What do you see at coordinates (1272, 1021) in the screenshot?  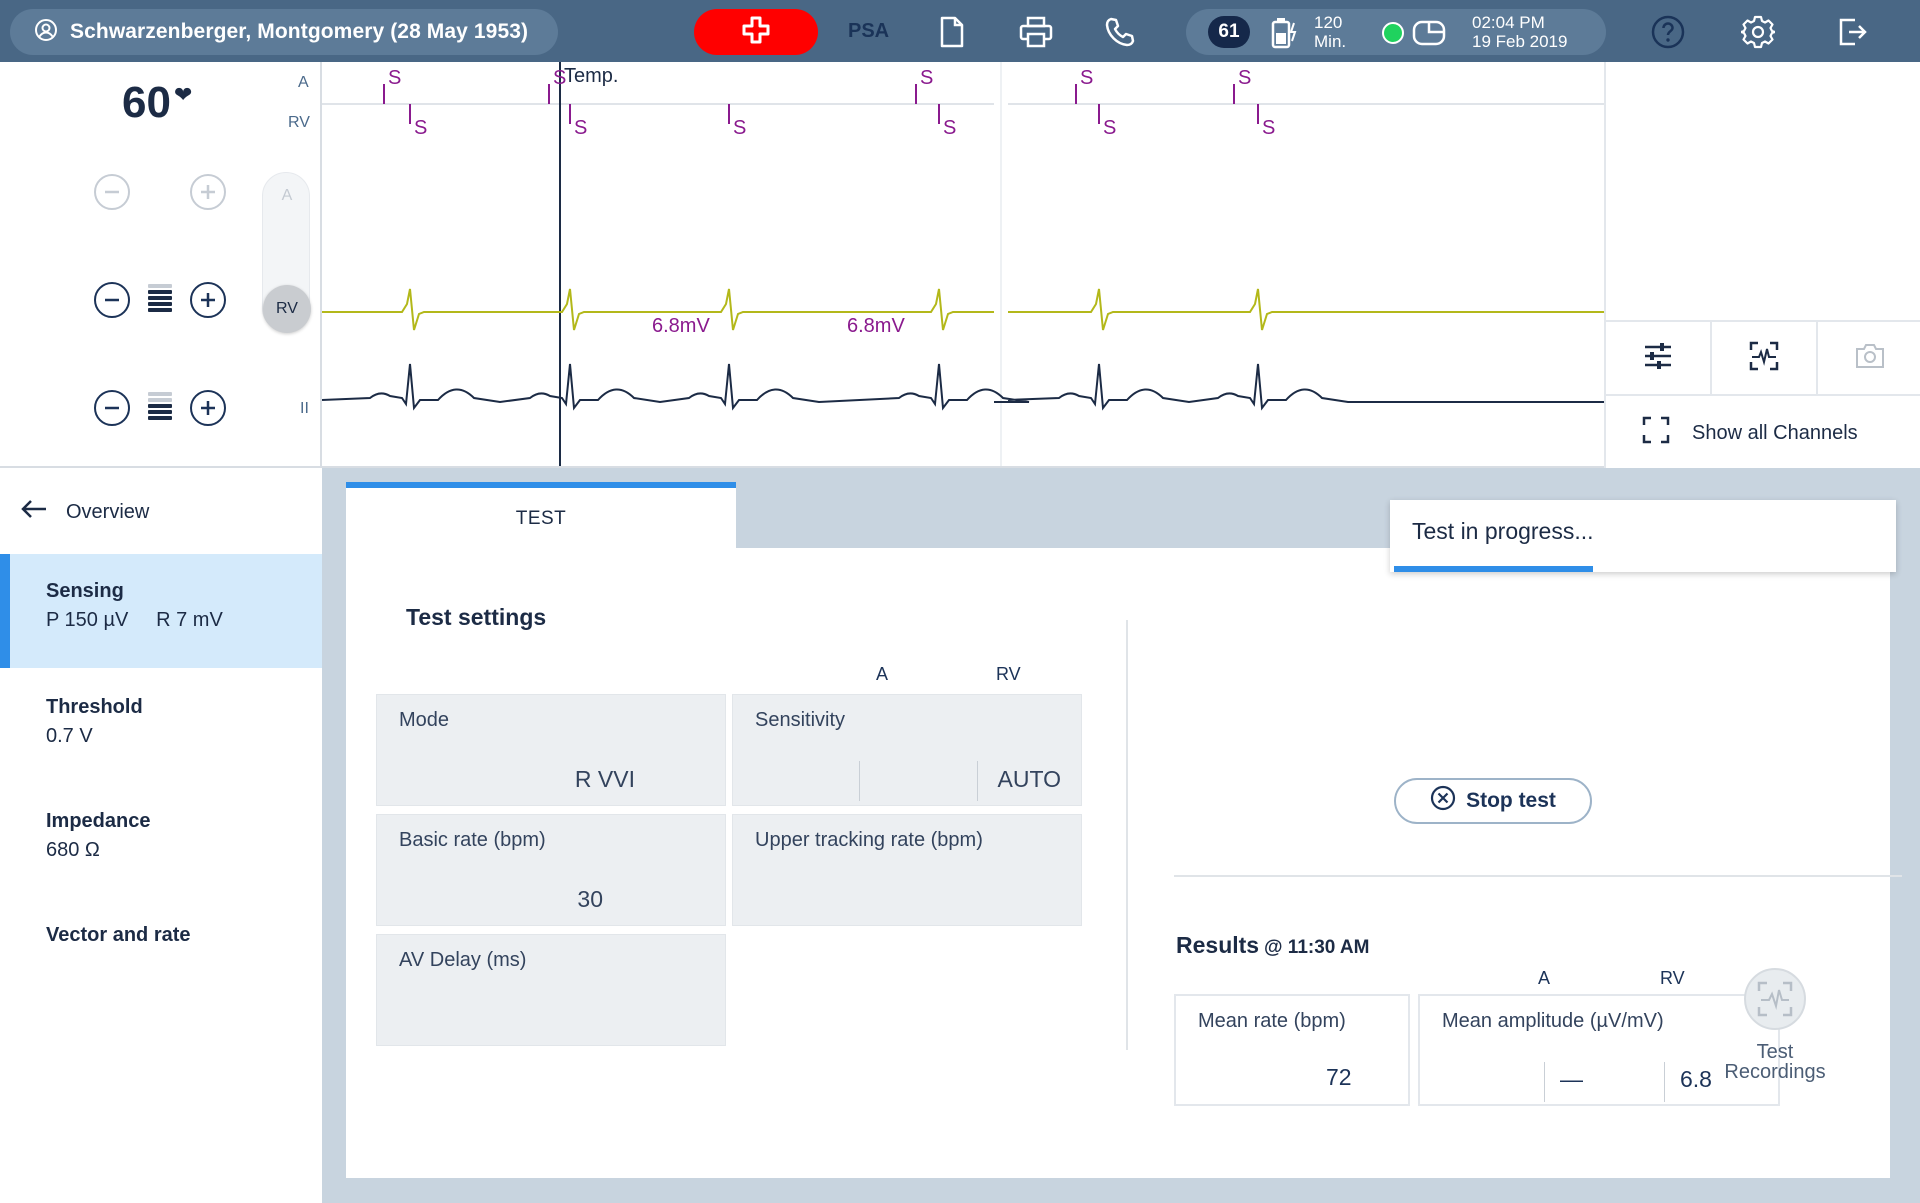 I see `mean-rate-label: Mean rate (bpm)` at bounding box center [1272, 1021].